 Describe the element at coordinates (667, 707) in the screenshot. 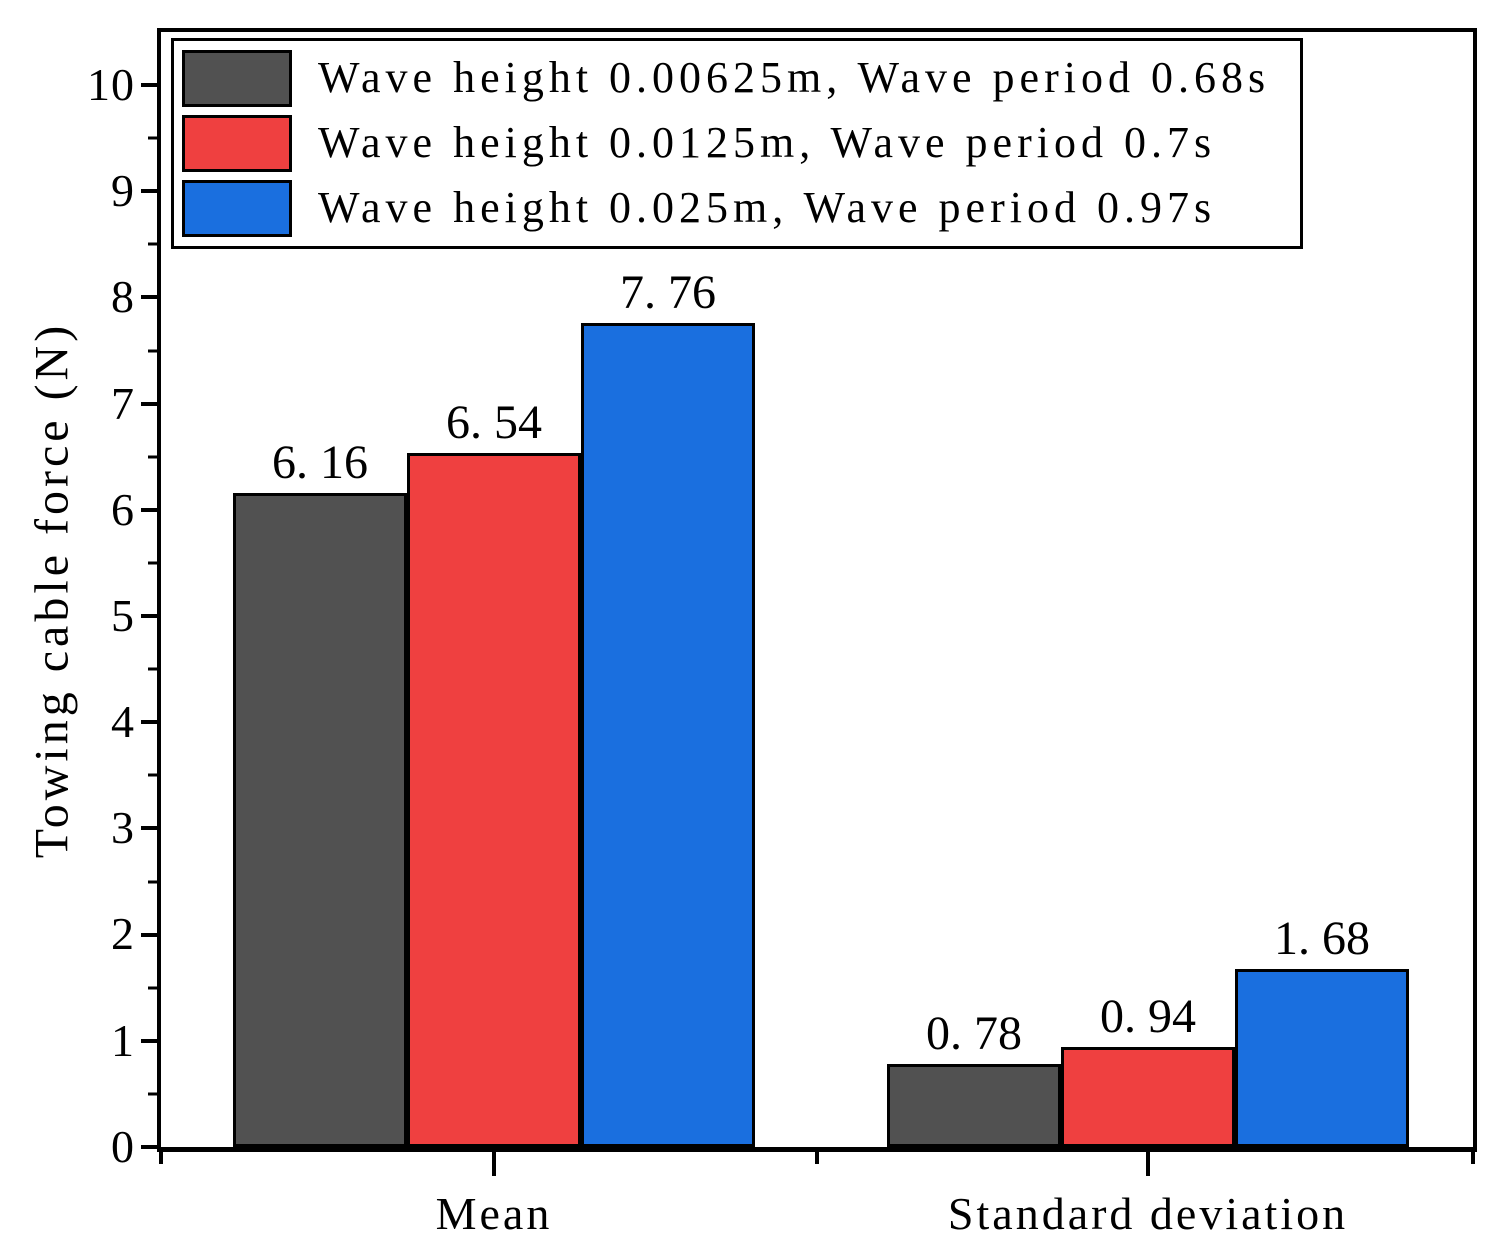

I see `bar: 7. 76` at that location.